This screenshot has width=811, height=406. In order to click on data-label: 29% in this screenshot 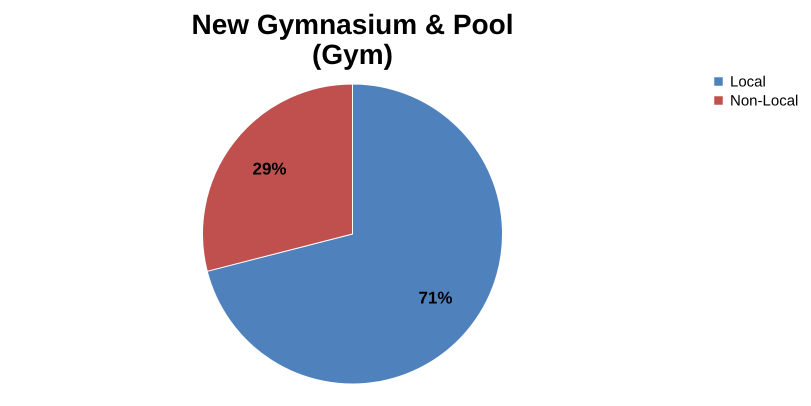, I will do `click(269, 169)`.